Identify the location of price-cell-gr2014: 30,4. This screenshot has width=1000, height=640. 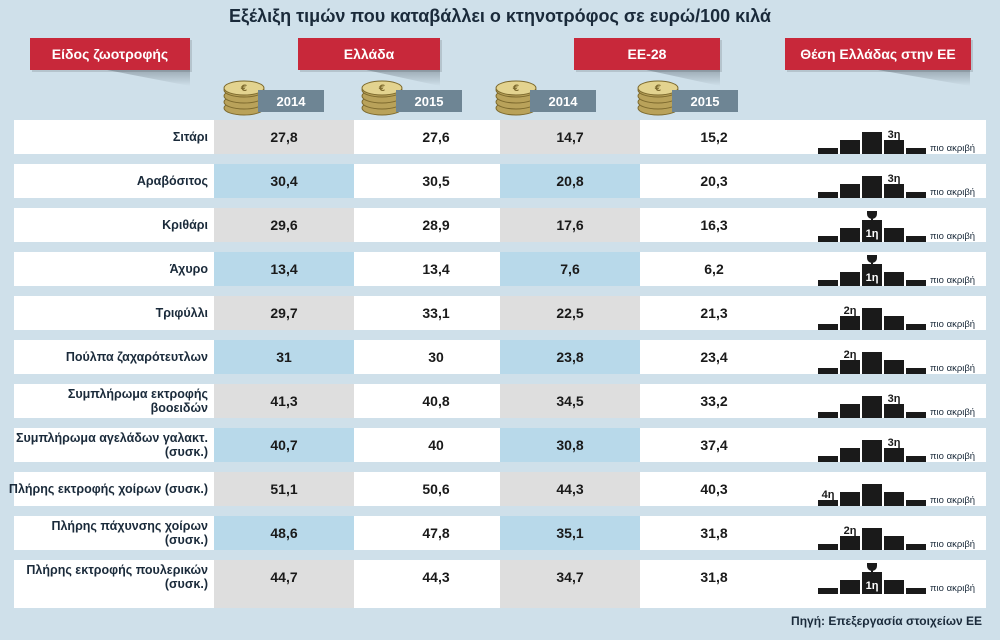
(284, 181).